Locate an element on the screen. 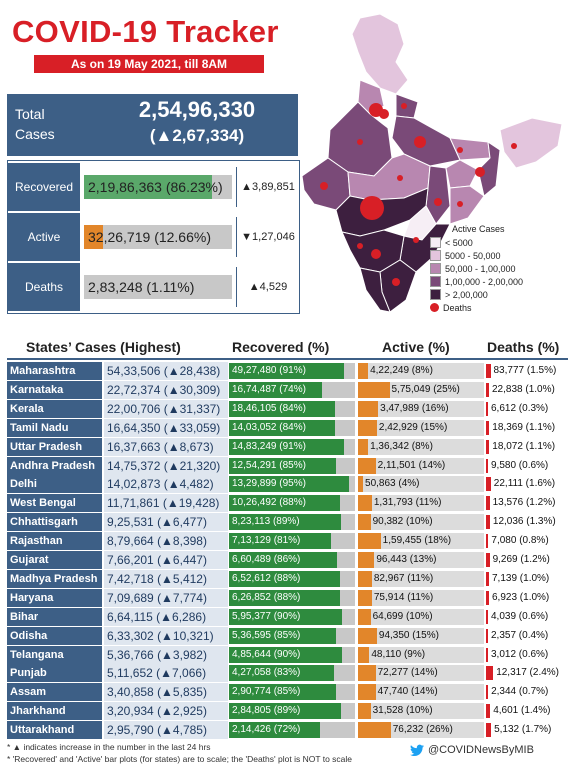  active-value: 1,31,793 (11%) is located at coordinates (407, 503).